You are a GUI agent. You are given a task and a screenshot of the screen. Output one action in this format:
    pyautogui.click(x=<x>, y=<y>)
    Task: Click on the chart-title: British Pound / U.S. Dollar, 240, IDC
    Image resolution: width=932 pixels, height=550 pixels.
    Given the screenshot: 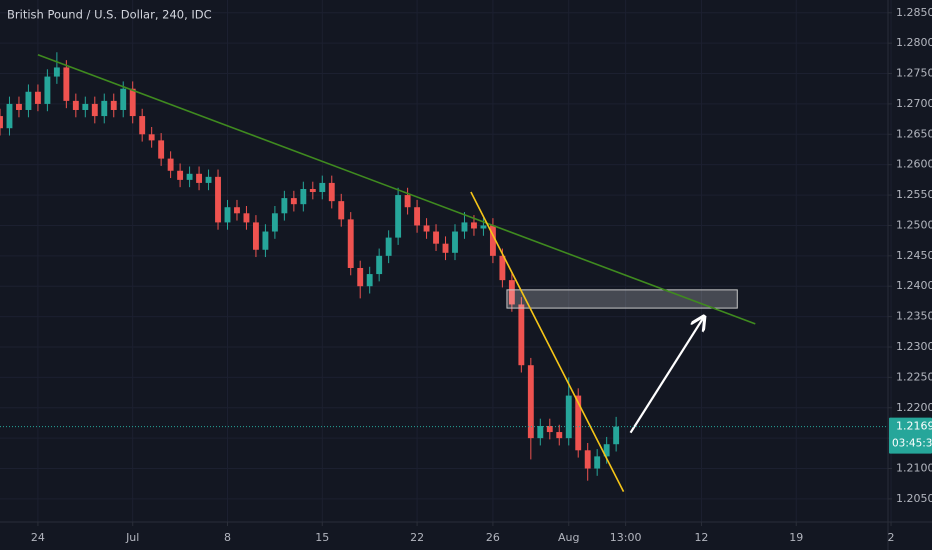 What is the action you would take?
    pyautogui.click(x=109, y=15)
    